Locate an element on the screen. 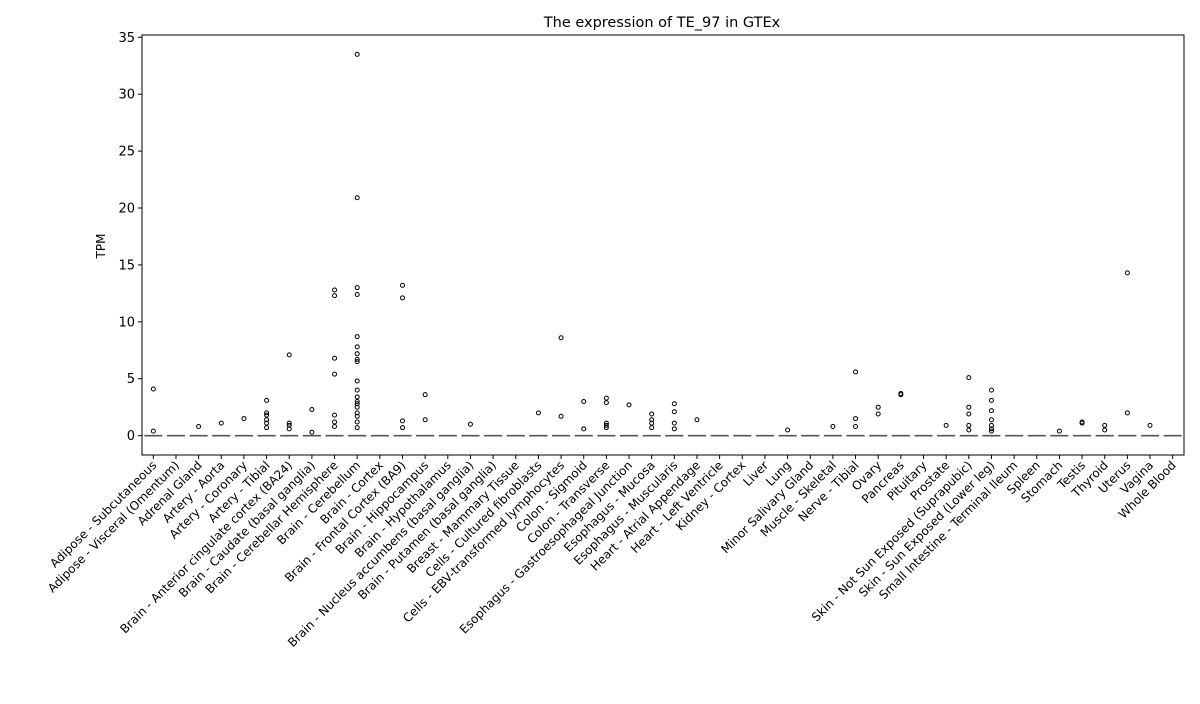 The height and width of the screenshot is (704, 1200). y-tick-label: 0 is located at coordinates (131, 436).